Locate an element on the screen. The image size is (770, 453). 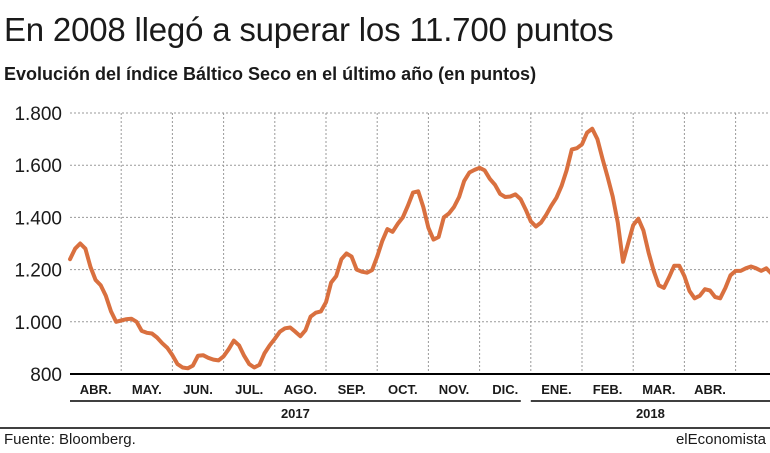
x-tick-label: MAY. is located at coordinates (147, 389).